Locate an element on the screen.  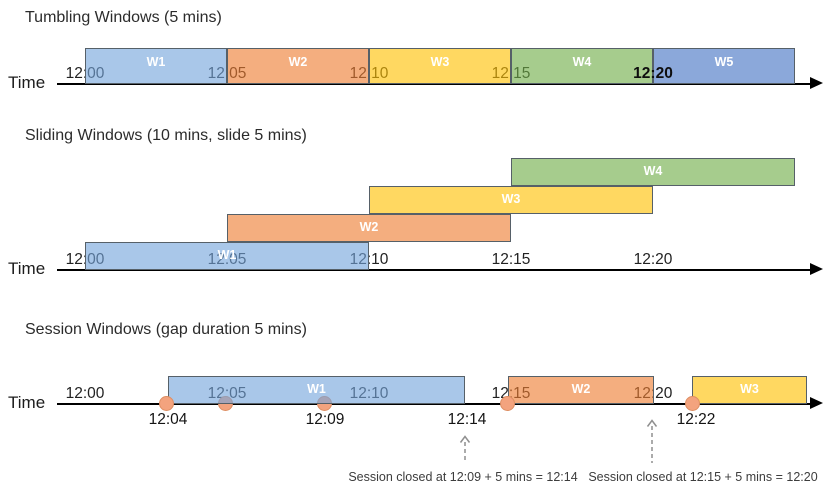
axis-tick-label: 12:15 is located at coordinates (511, 259).